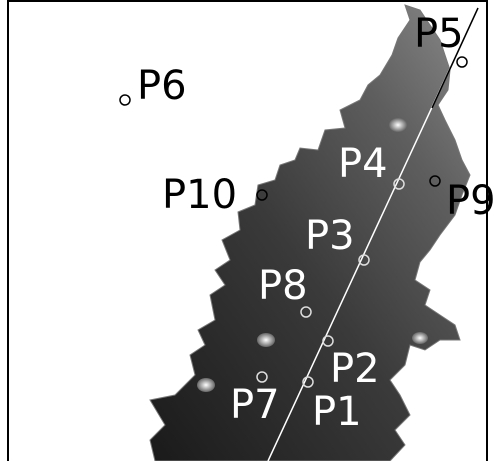  What do you see at coordinates (455, 58) in the screenshot?
I see `axis-line-outside` at bounding box center [455, 58].